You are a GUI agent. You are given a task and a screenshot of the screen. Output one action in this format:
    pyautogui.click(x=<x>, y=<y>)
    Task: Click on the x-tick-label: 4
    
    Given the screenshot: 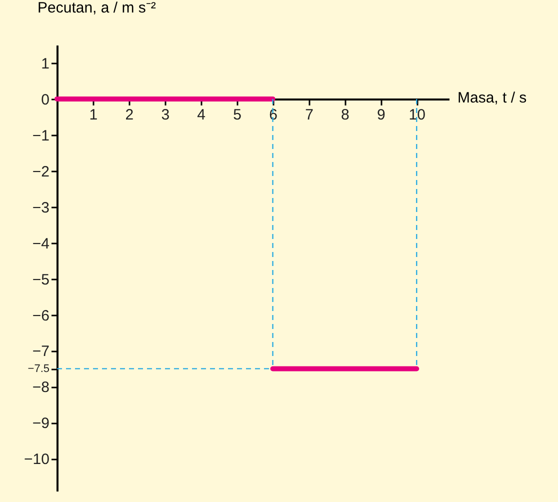 What is the action you would take?
    pyautogui.click(x=201, y=115)
    